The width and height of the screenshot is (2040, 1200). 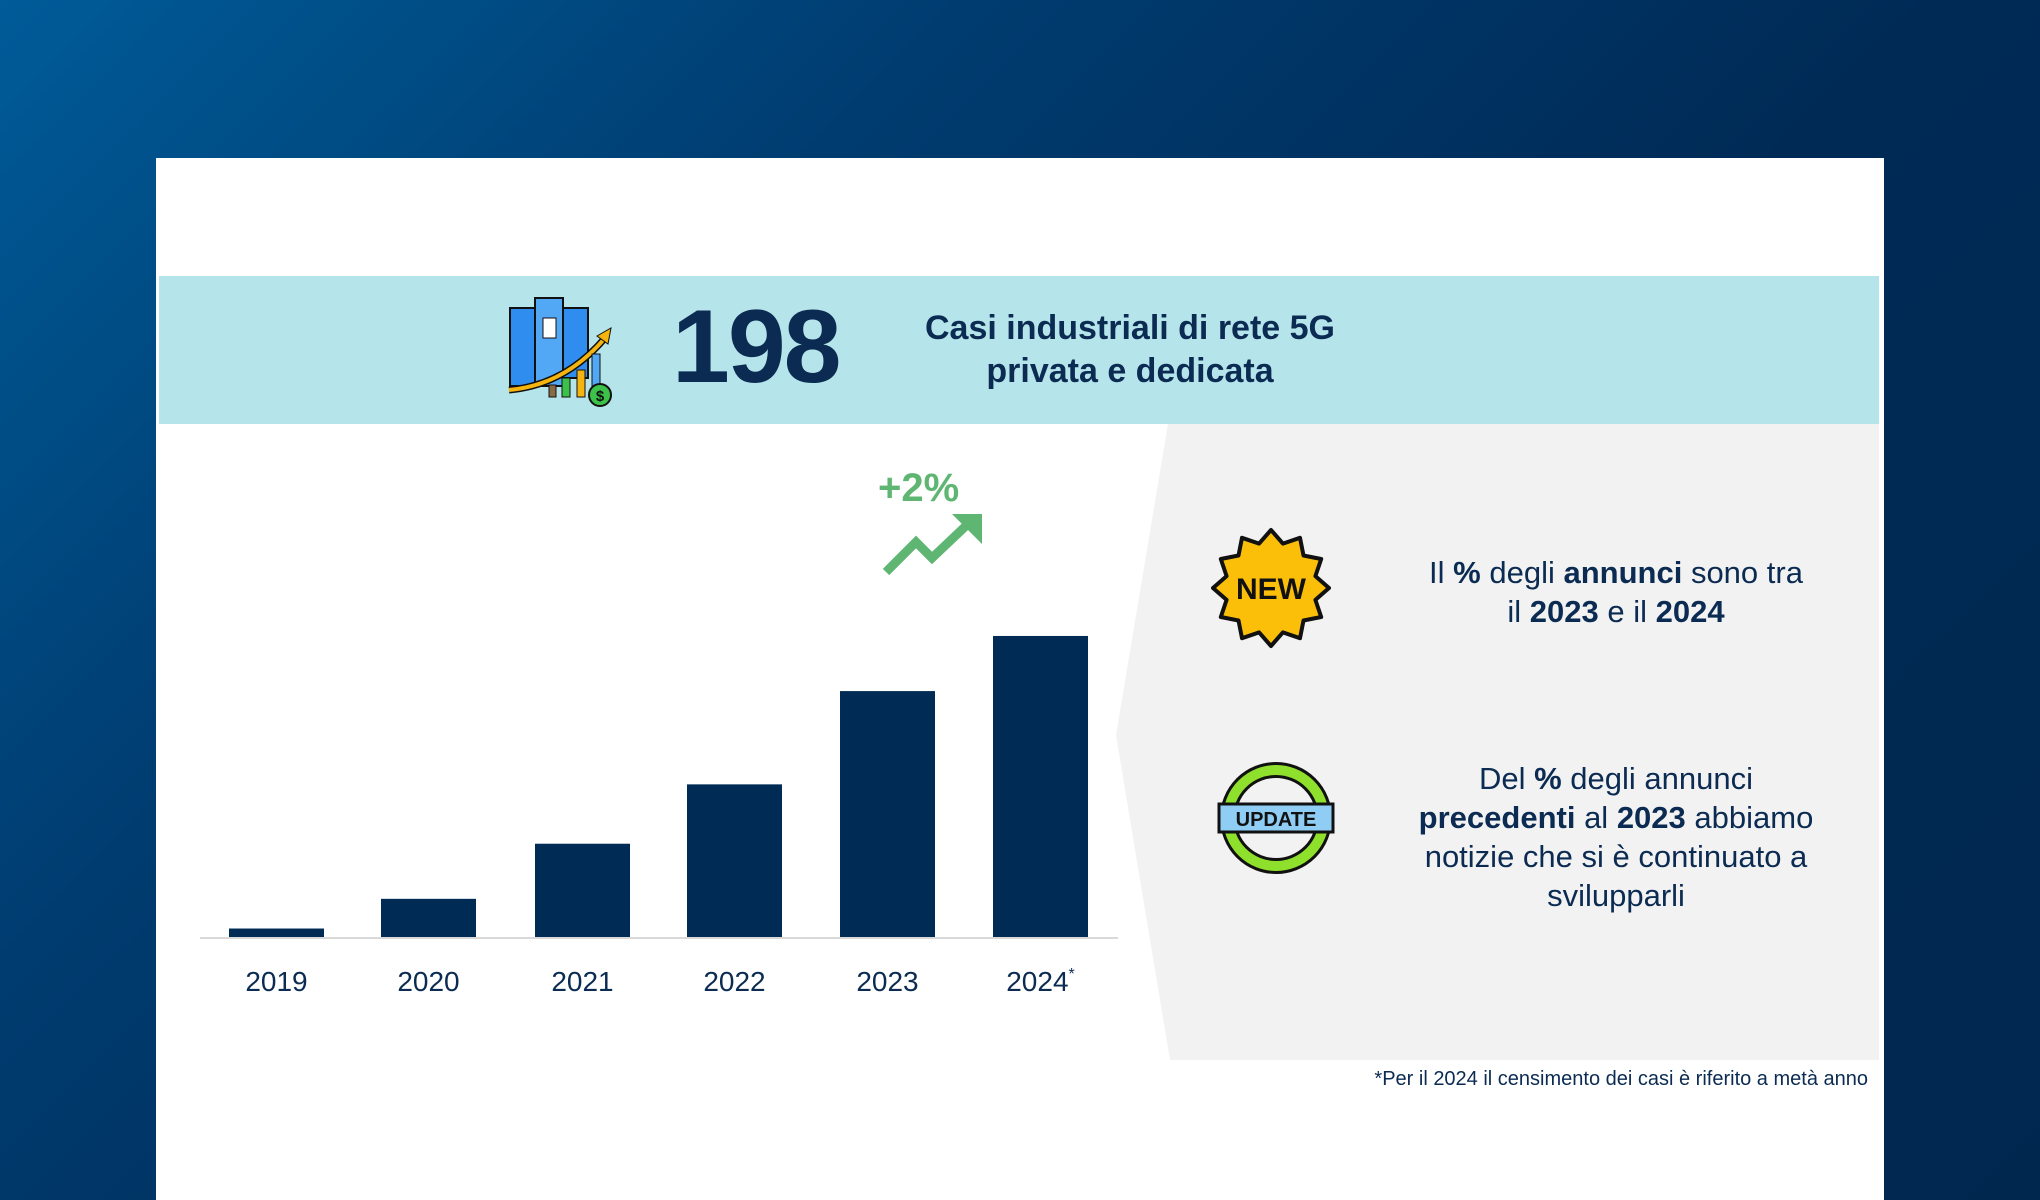 What do you see at coordinates (1130, 371) in the screenshot?
I see `title-line-2: privata e dedicata` at bounding box center [1130, 371].